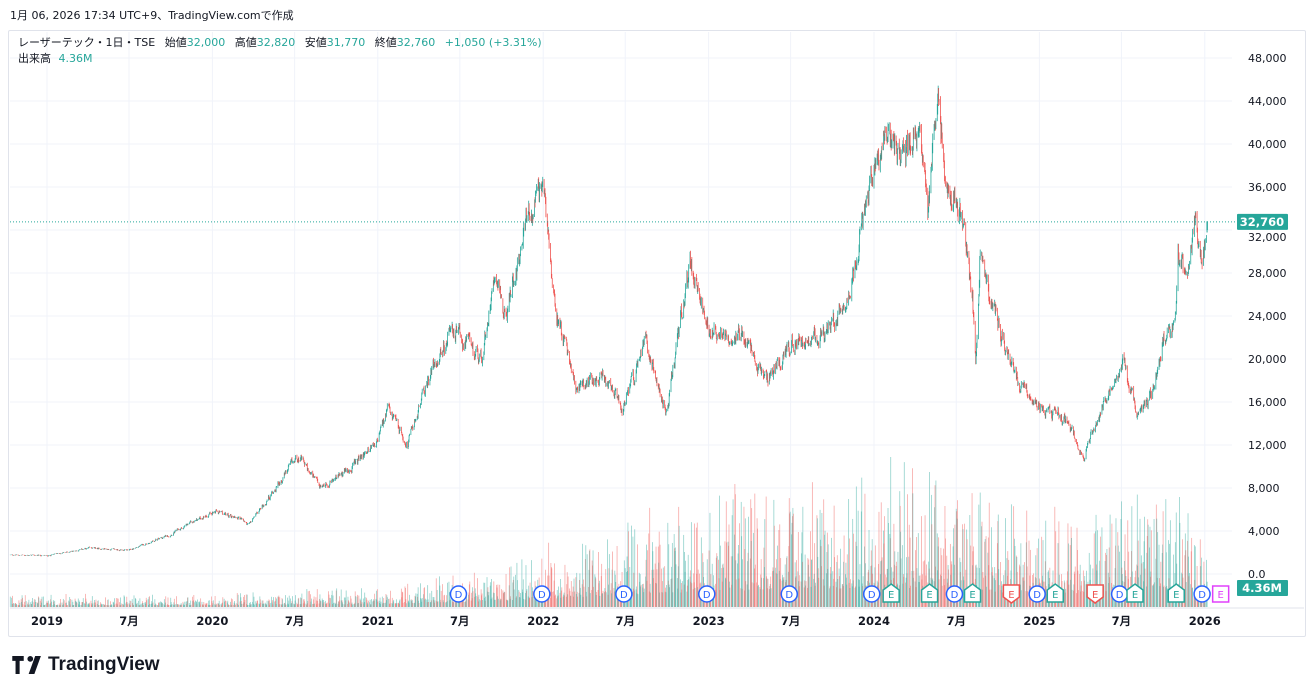  Describe the element at coordinates (1267, 144) in the screenshot. I see `price-tick-label: 40,000` at that location.